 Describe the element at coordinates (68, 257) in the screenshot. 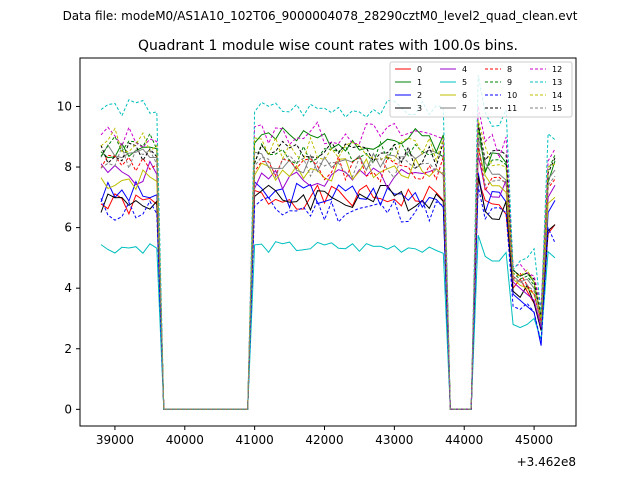

I see `y-axis: 0 2 4 6 8 10` at that location.